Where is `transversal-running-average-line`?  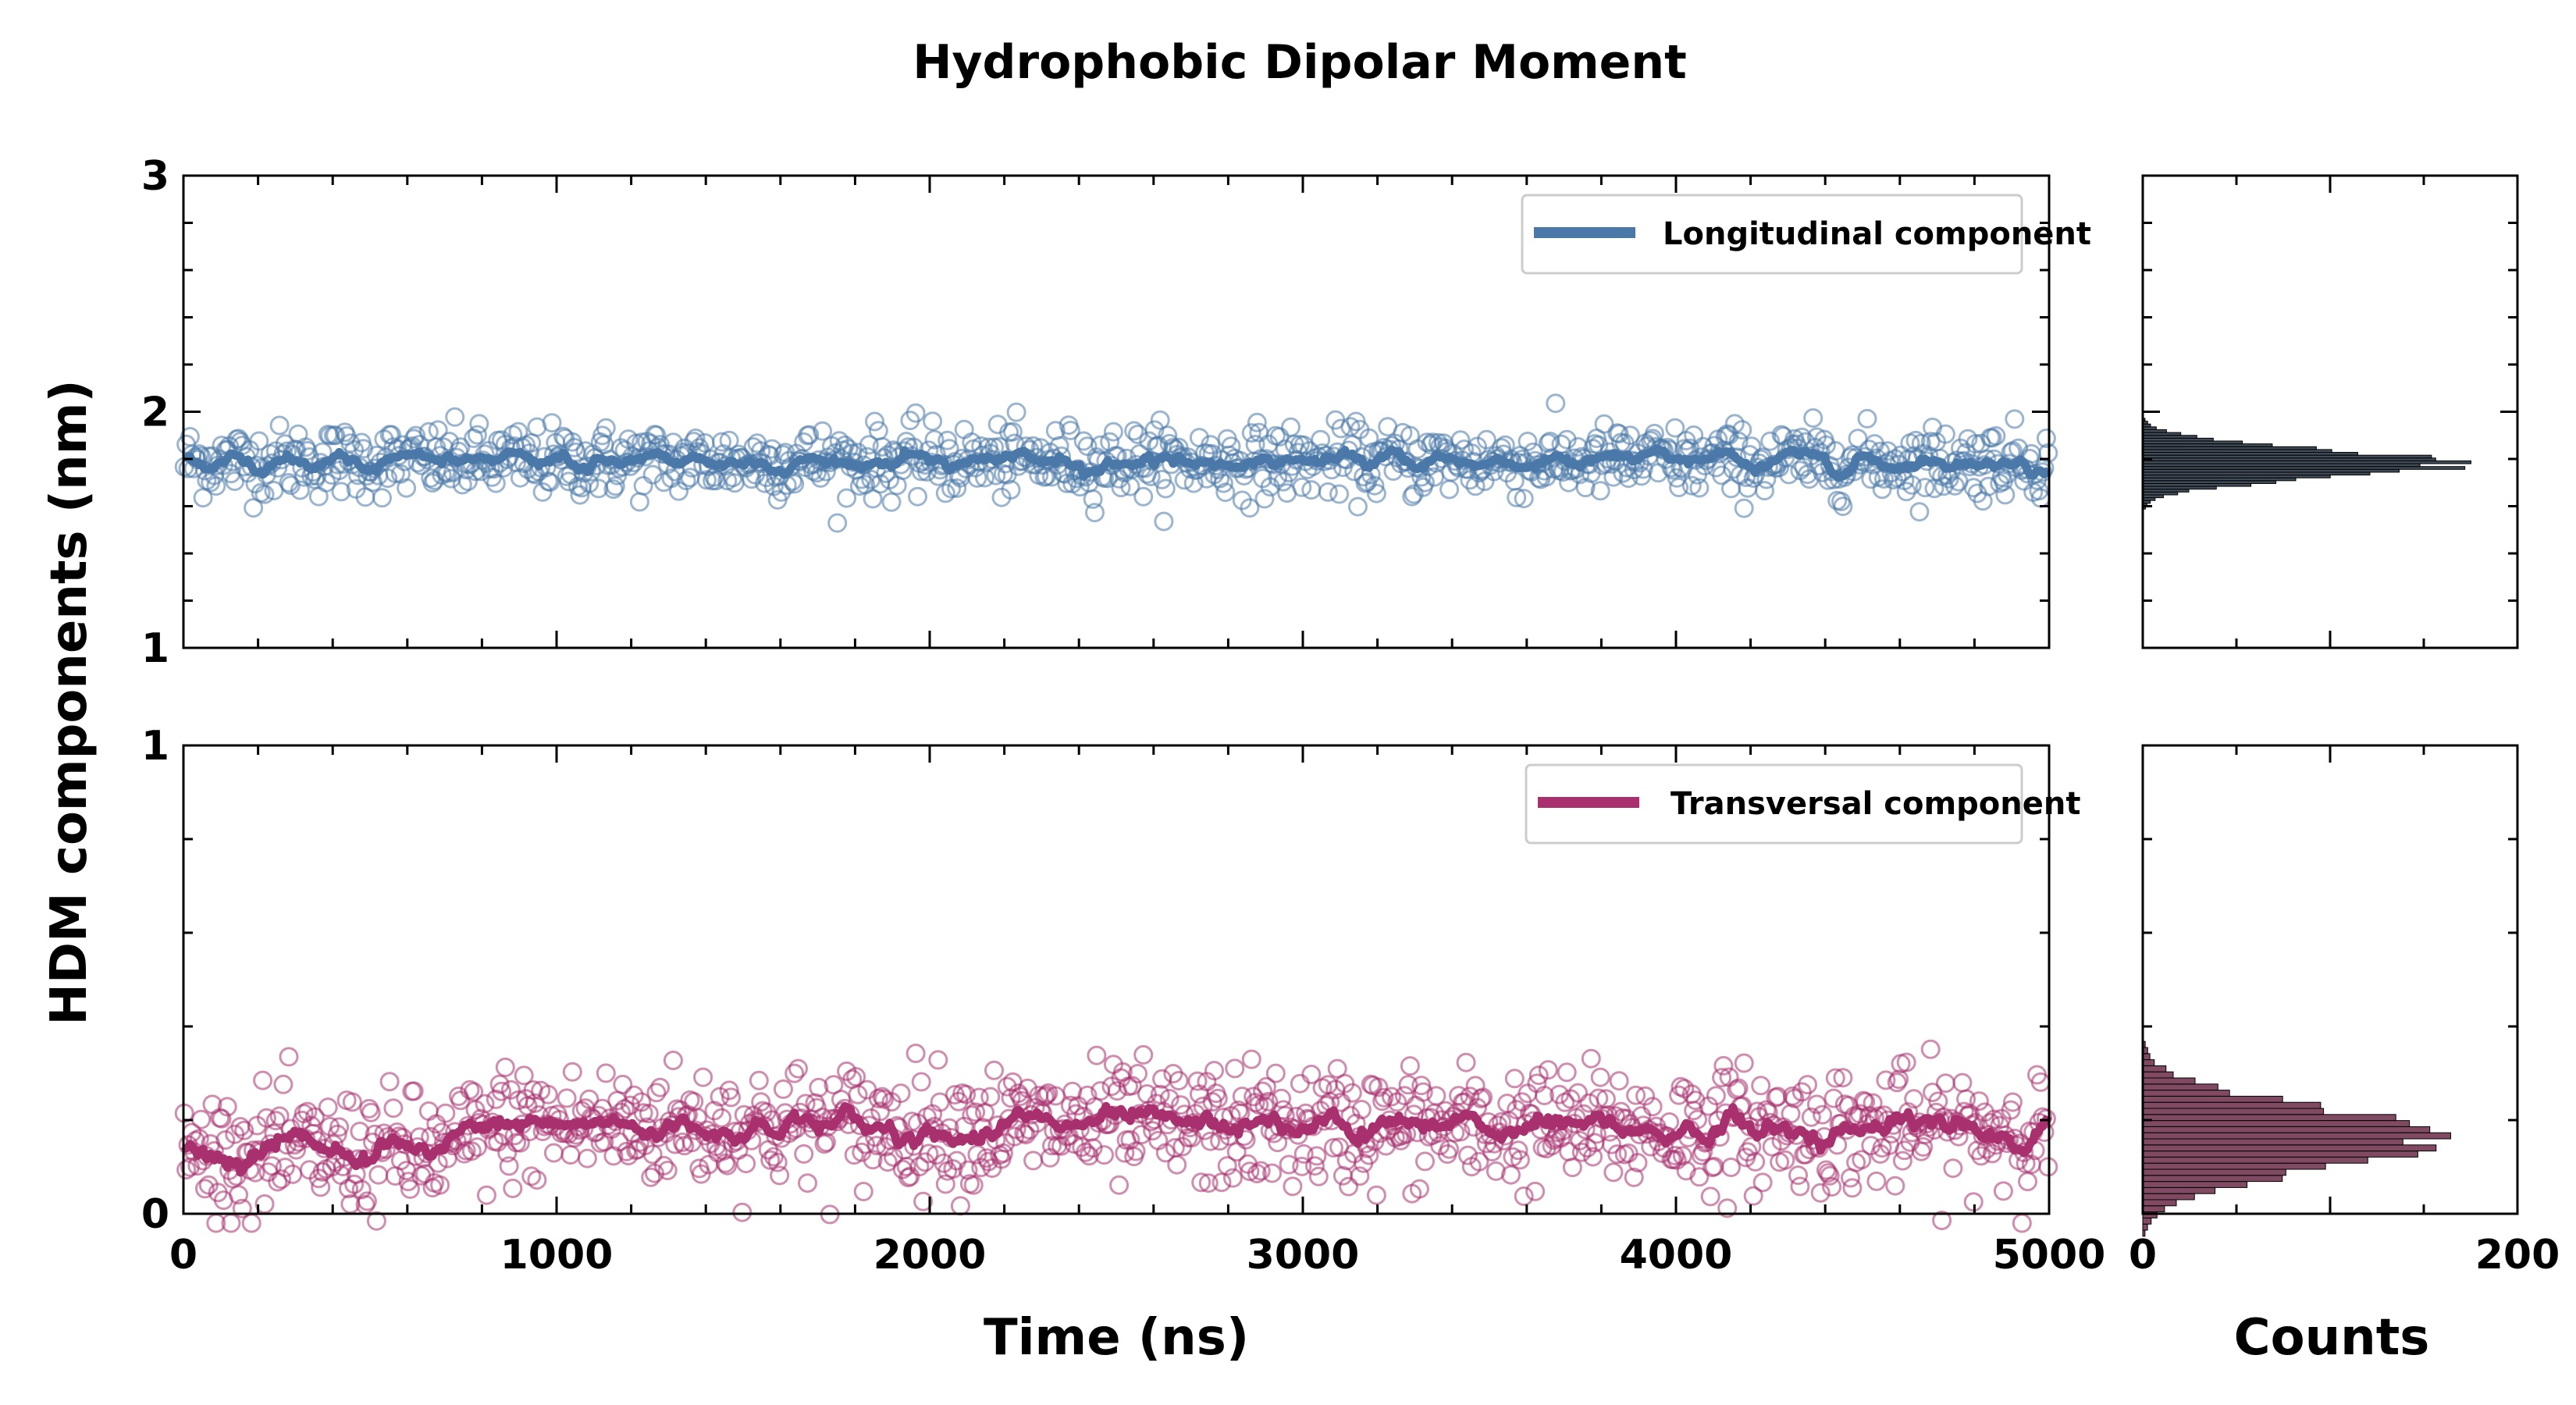
transversal-running-average-line is located at coordinates (1116, 1139).